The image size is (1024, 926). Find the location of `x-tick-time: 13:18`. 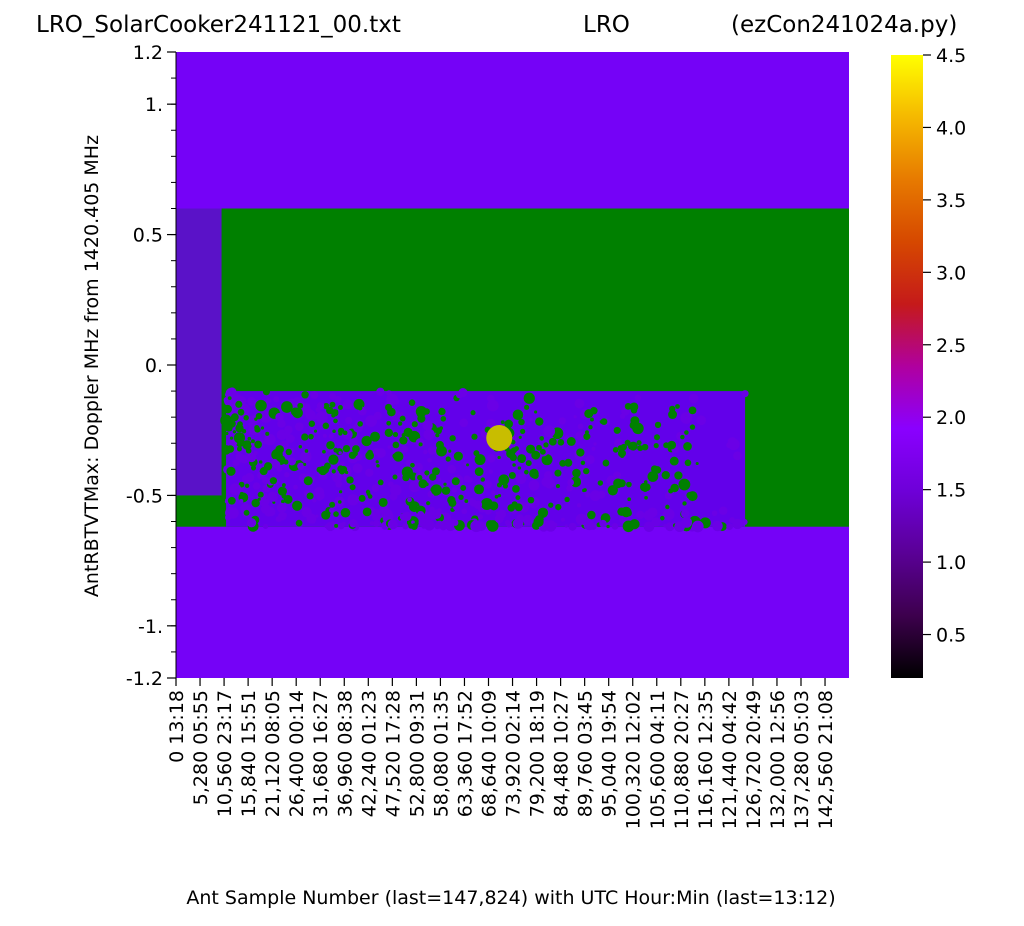

x-tick-time: 13:18 is located at coordinates (177, 717).